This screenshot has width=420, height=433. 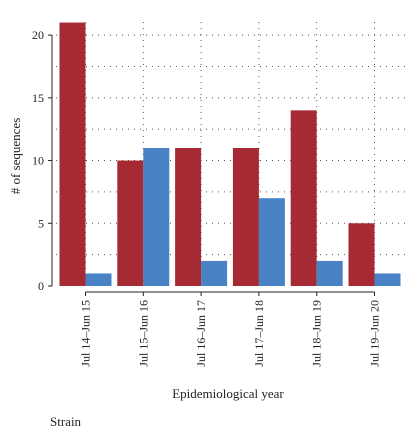 What do you see at coordinates (259, 333) in the screenshot?
I see `x-tick-label: Jul 17–Jun 18` at bounding box center [259, 333].